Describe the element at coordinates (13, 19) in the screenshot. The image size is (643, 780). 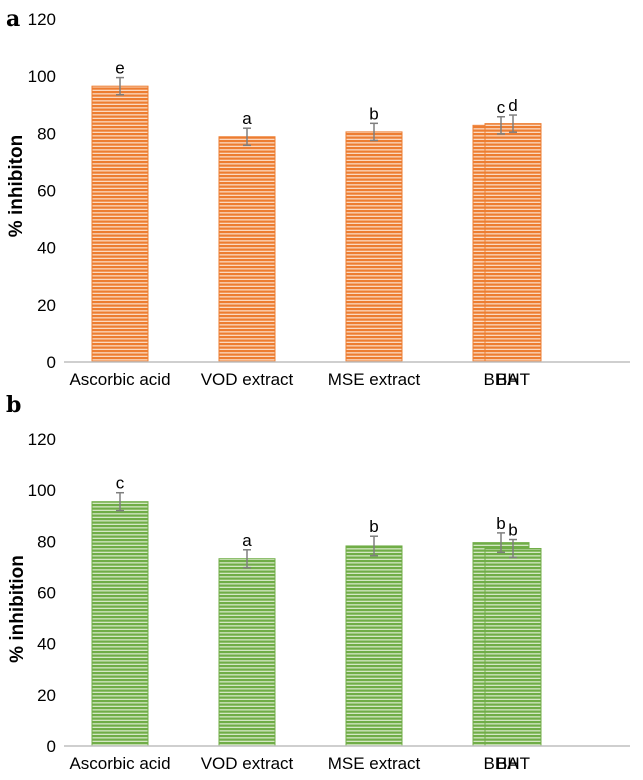
I see `panel-label: a` at that location.